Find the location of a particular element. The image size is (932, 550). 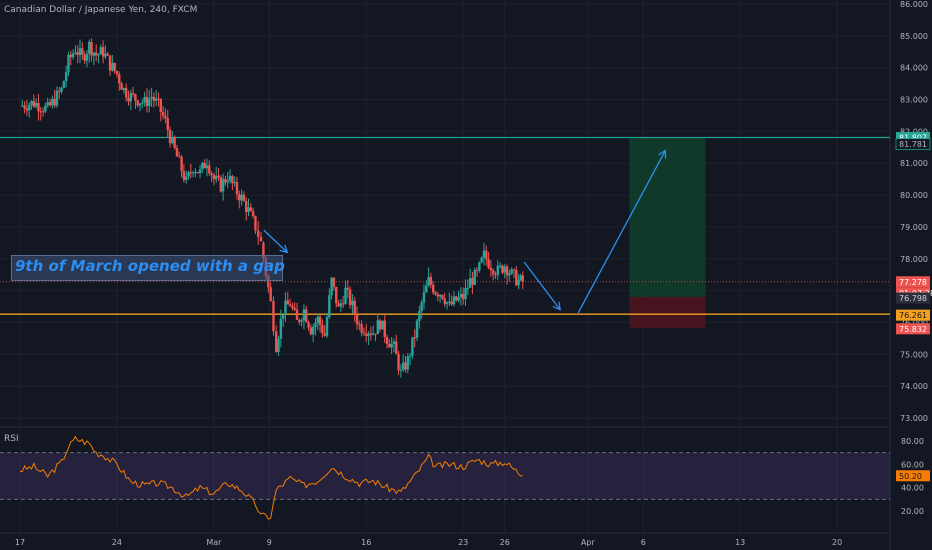

x-tick-label: 17 is located at coordinates (20, 542).